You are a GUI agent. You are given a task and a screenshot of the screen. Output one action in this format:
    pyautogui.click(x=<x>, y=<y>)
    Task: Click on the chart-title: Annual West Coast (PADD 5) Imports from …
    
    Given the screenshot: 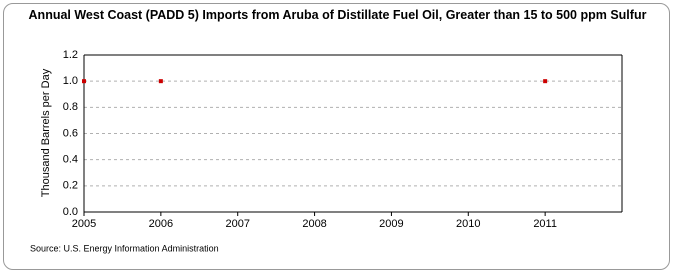 What is the action you would take?
    pyautogui.click(x=337, y=15)
    